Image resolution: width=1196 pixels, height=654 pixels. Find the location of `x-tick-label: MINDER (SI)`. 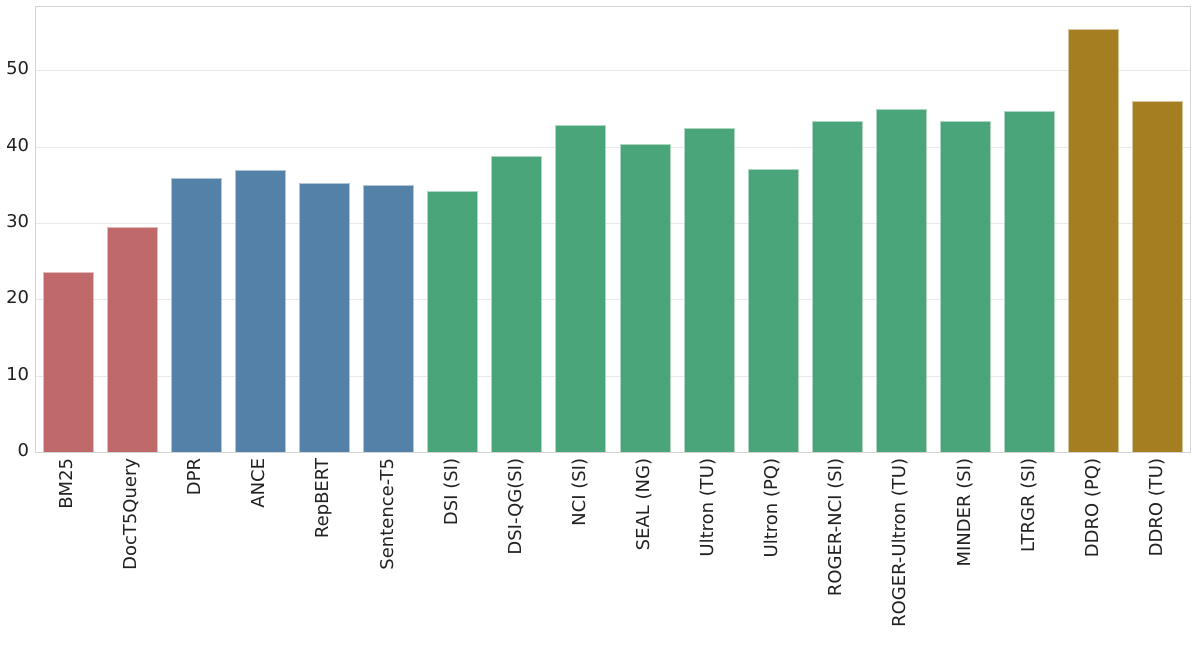

x-tick-label: MINDER (SI) is located at coordinates (964, 512).